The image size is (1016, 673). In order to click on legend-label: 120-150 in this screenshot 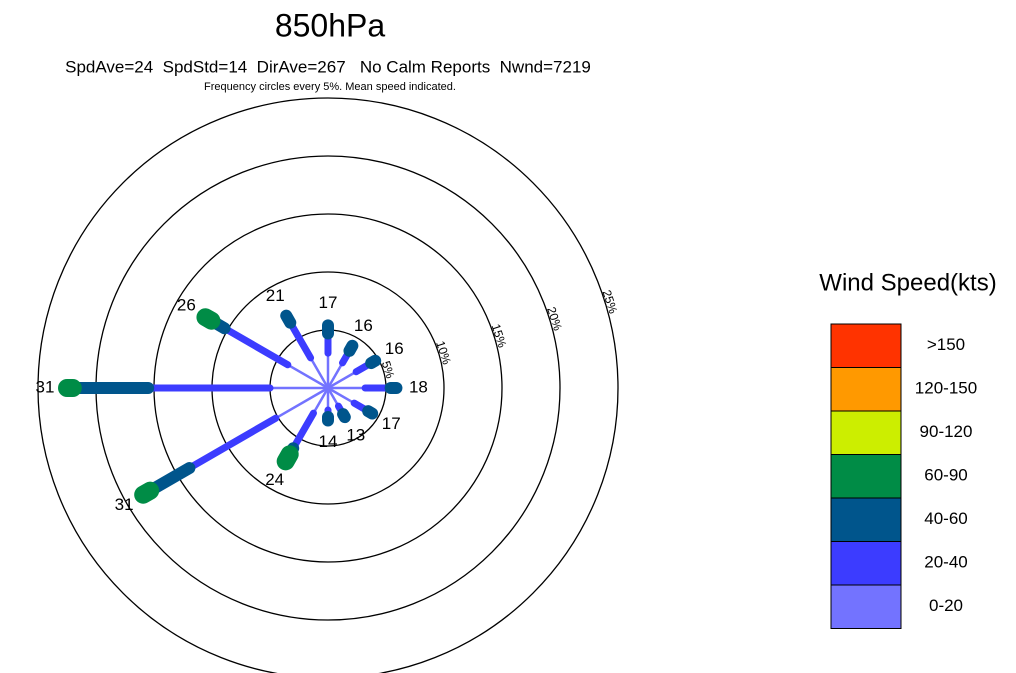, I will do `click(946, 388)`.